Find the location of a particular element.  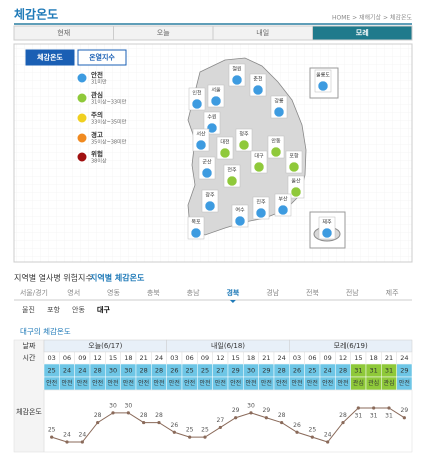

value-text: 26 is located at coordinates (297, 371).